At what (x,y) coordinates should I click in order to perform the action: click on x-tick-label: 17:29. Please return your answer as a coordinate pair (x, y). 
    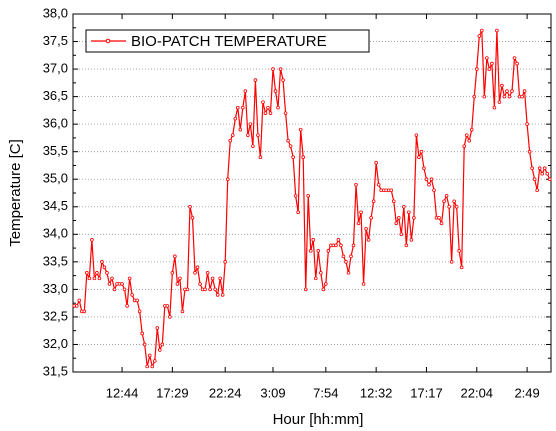
    Looking at the image, I should click on (172, 392).